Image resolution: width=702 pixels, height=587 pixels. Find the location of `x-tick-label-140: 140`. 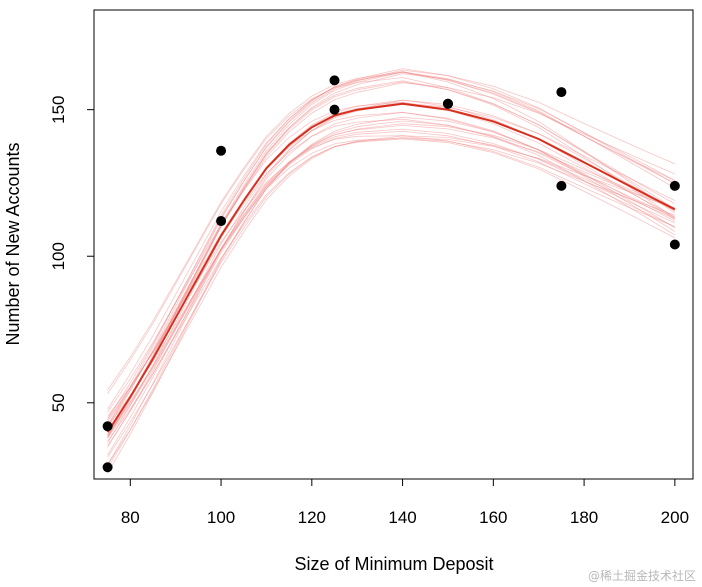

x-tick-label-140: 140 is located at coordinates (402, 517).